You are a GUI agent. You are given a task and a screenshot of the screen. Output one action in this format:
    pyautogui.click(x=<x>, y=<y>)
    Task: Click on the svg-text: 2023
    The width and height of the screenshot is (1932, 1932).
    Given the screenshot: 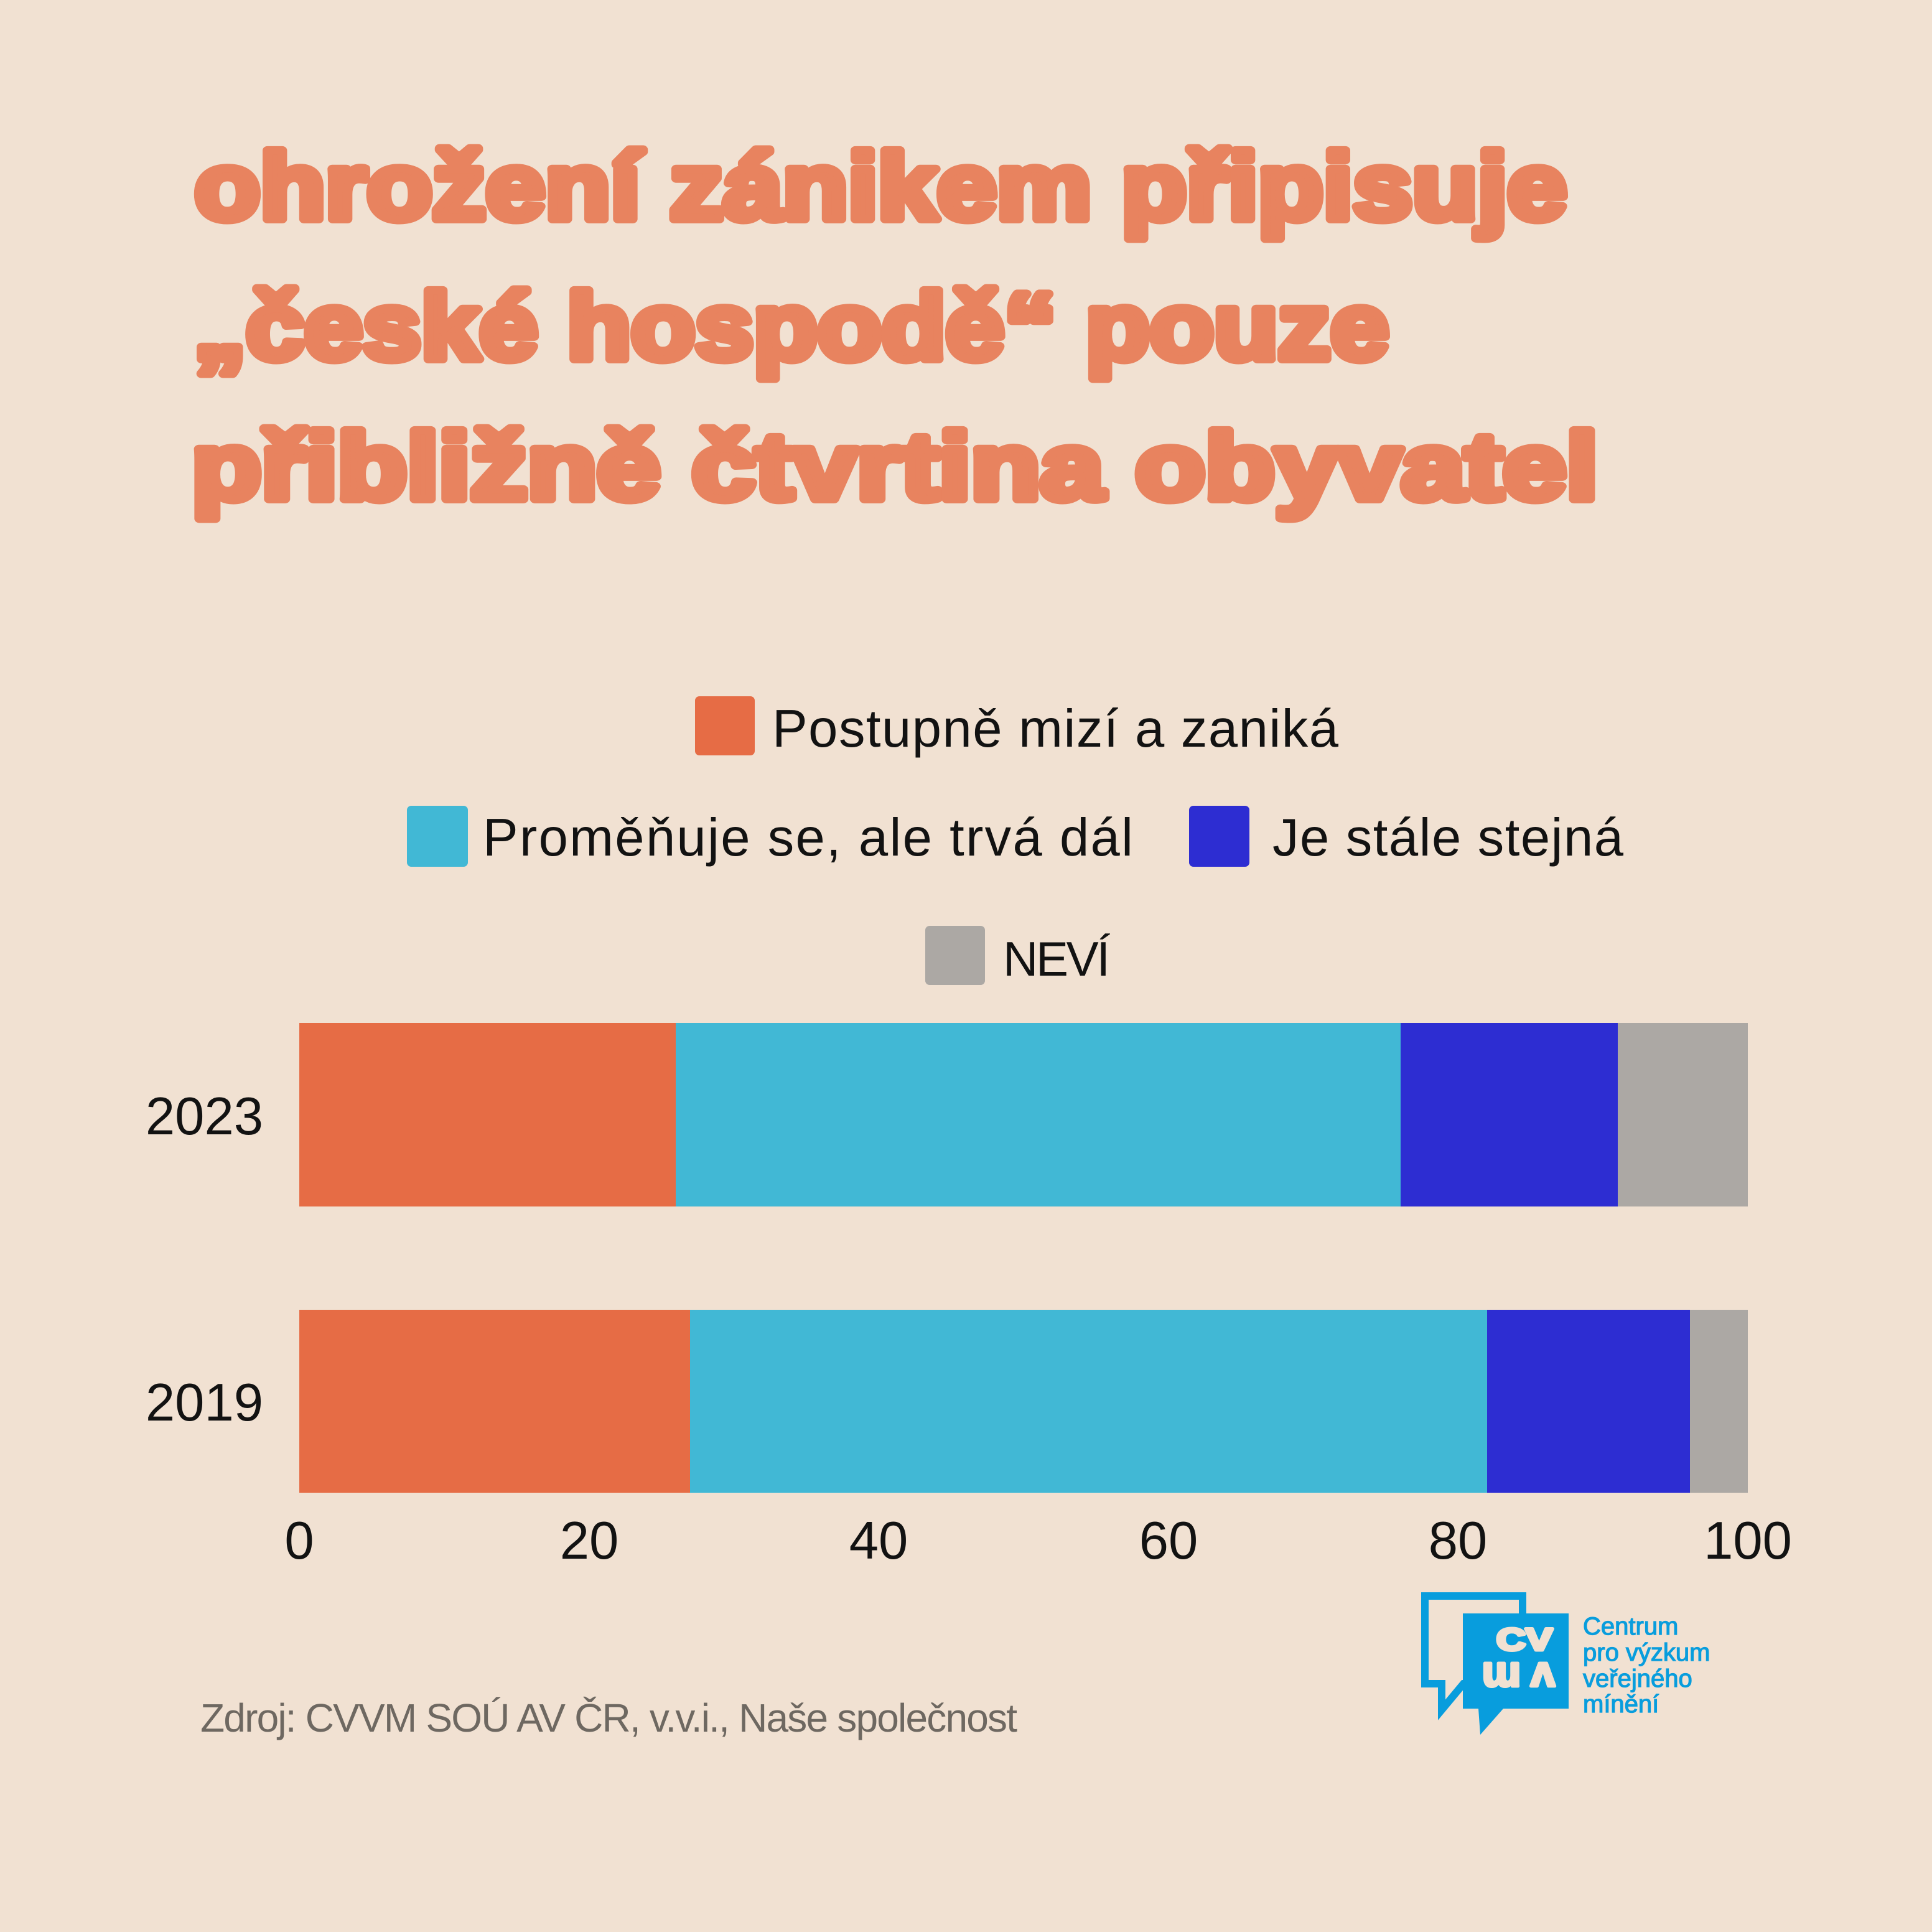 What is the action you would take?
    pyautogui.click(x=204, y=1116)
    